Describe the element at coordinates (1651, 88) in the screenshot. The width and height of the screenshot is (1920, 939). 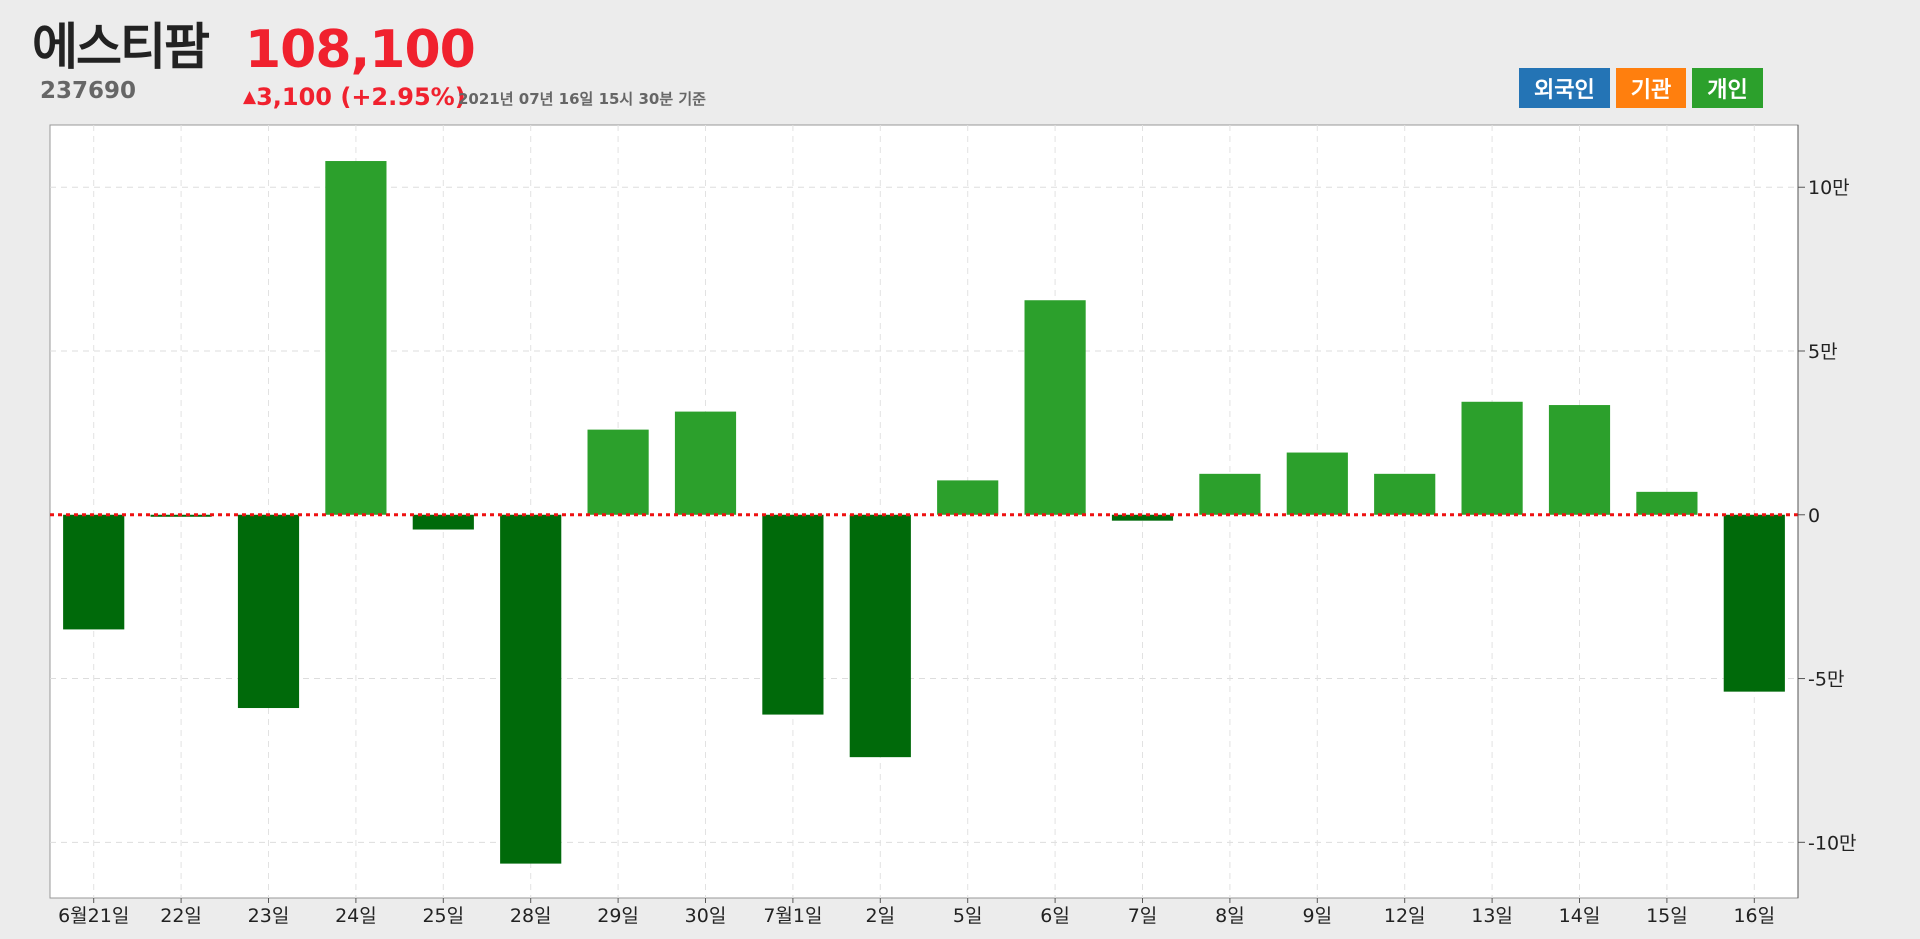
I see `institution-button: 기관` at that location.